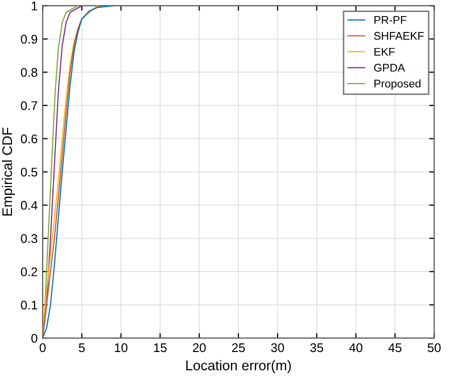 The width and height of the screenshot is (474, 382). What do you see at coordinates (238, 367) in the screenshot?
I see `x-axis-title: Location error(m)` at bounding box center [238, 367].